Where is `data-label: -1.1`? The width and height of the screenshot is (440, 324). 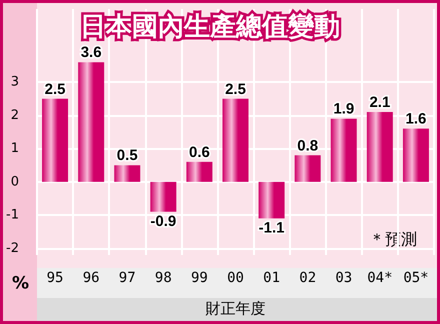 data-label: -1.1 is located at coordinates (271, 227).